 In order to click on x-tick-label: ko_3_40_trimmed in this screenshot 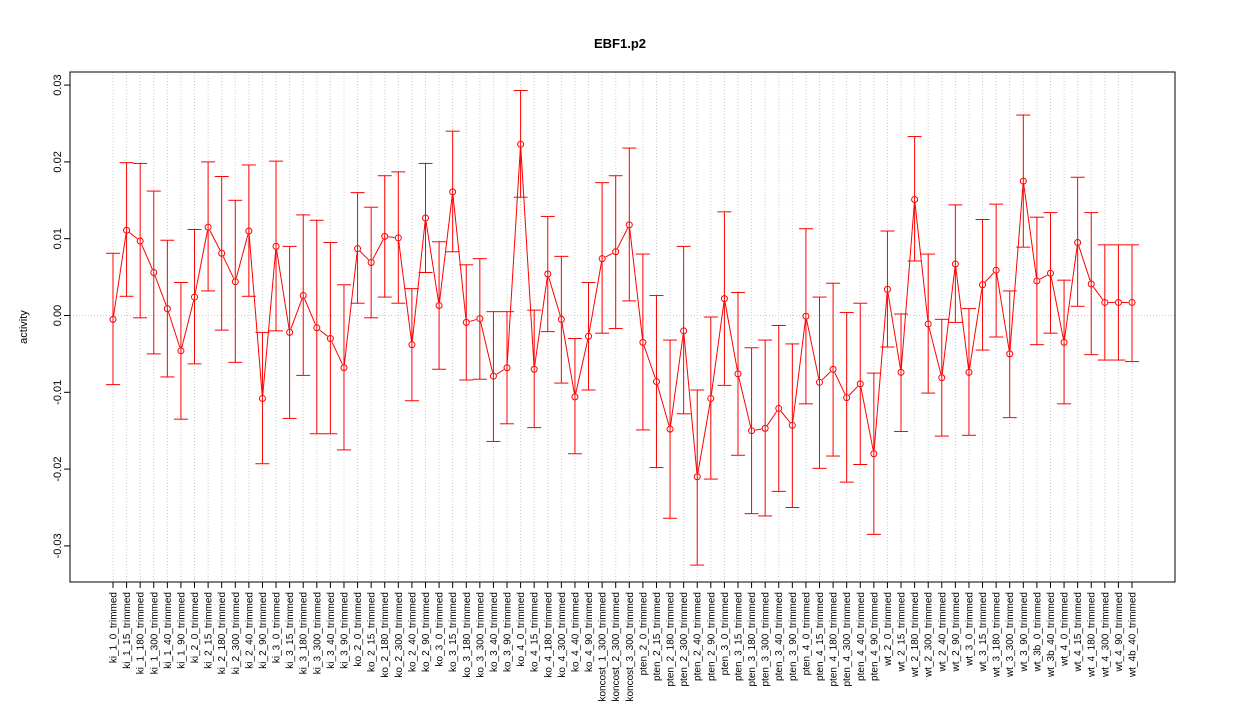, I will do `click(494, 632)`.